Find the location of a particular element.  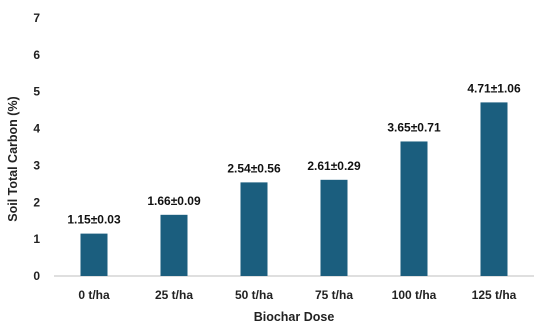

y-tick-label: 4 is located at coordinates (36, 129).